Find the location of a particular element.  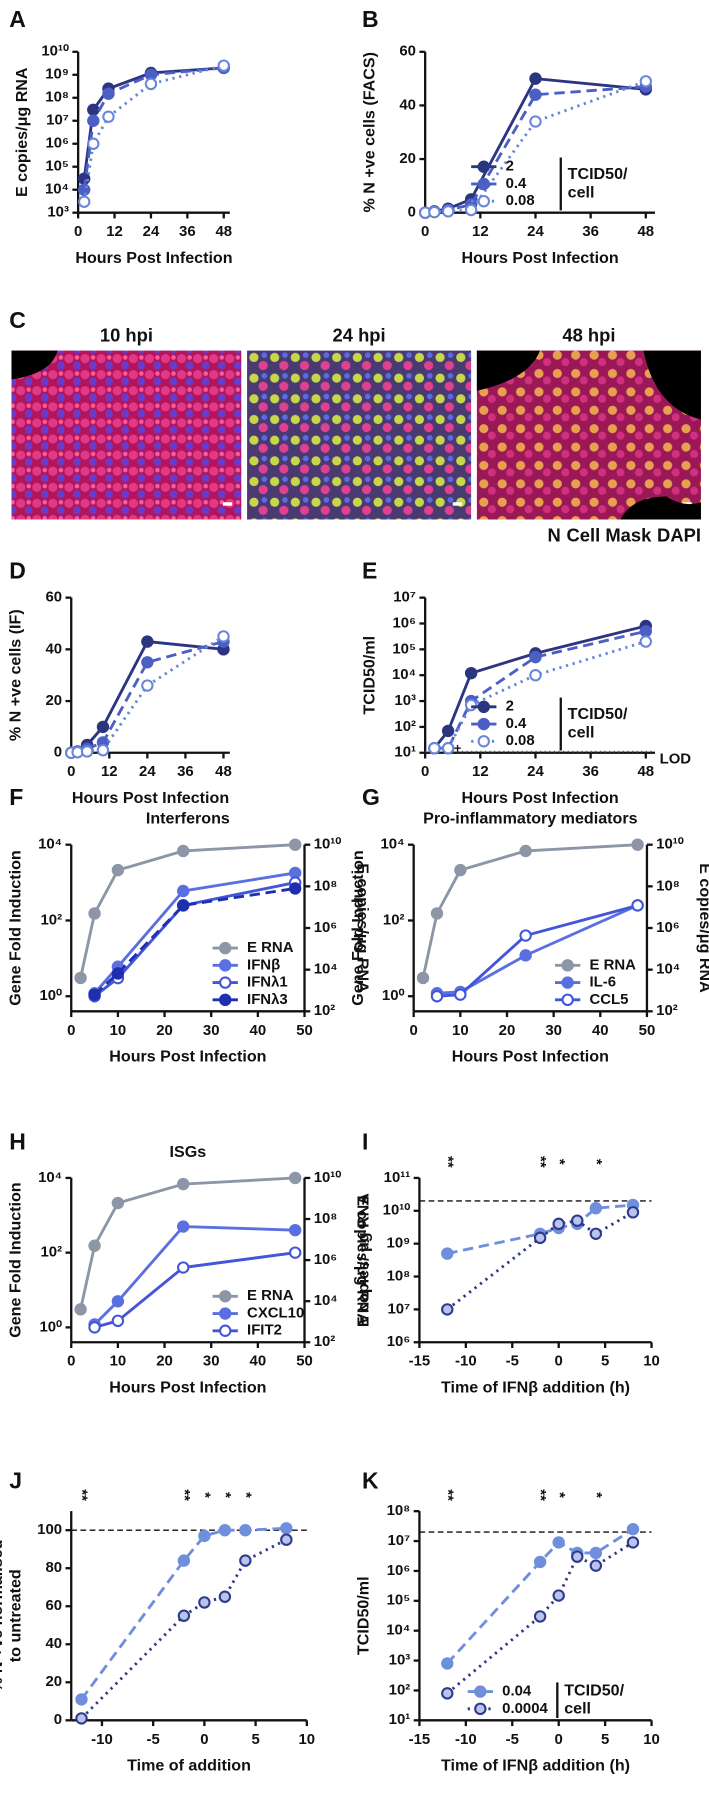

panel-label: H is located at coordinates (17, 1142).